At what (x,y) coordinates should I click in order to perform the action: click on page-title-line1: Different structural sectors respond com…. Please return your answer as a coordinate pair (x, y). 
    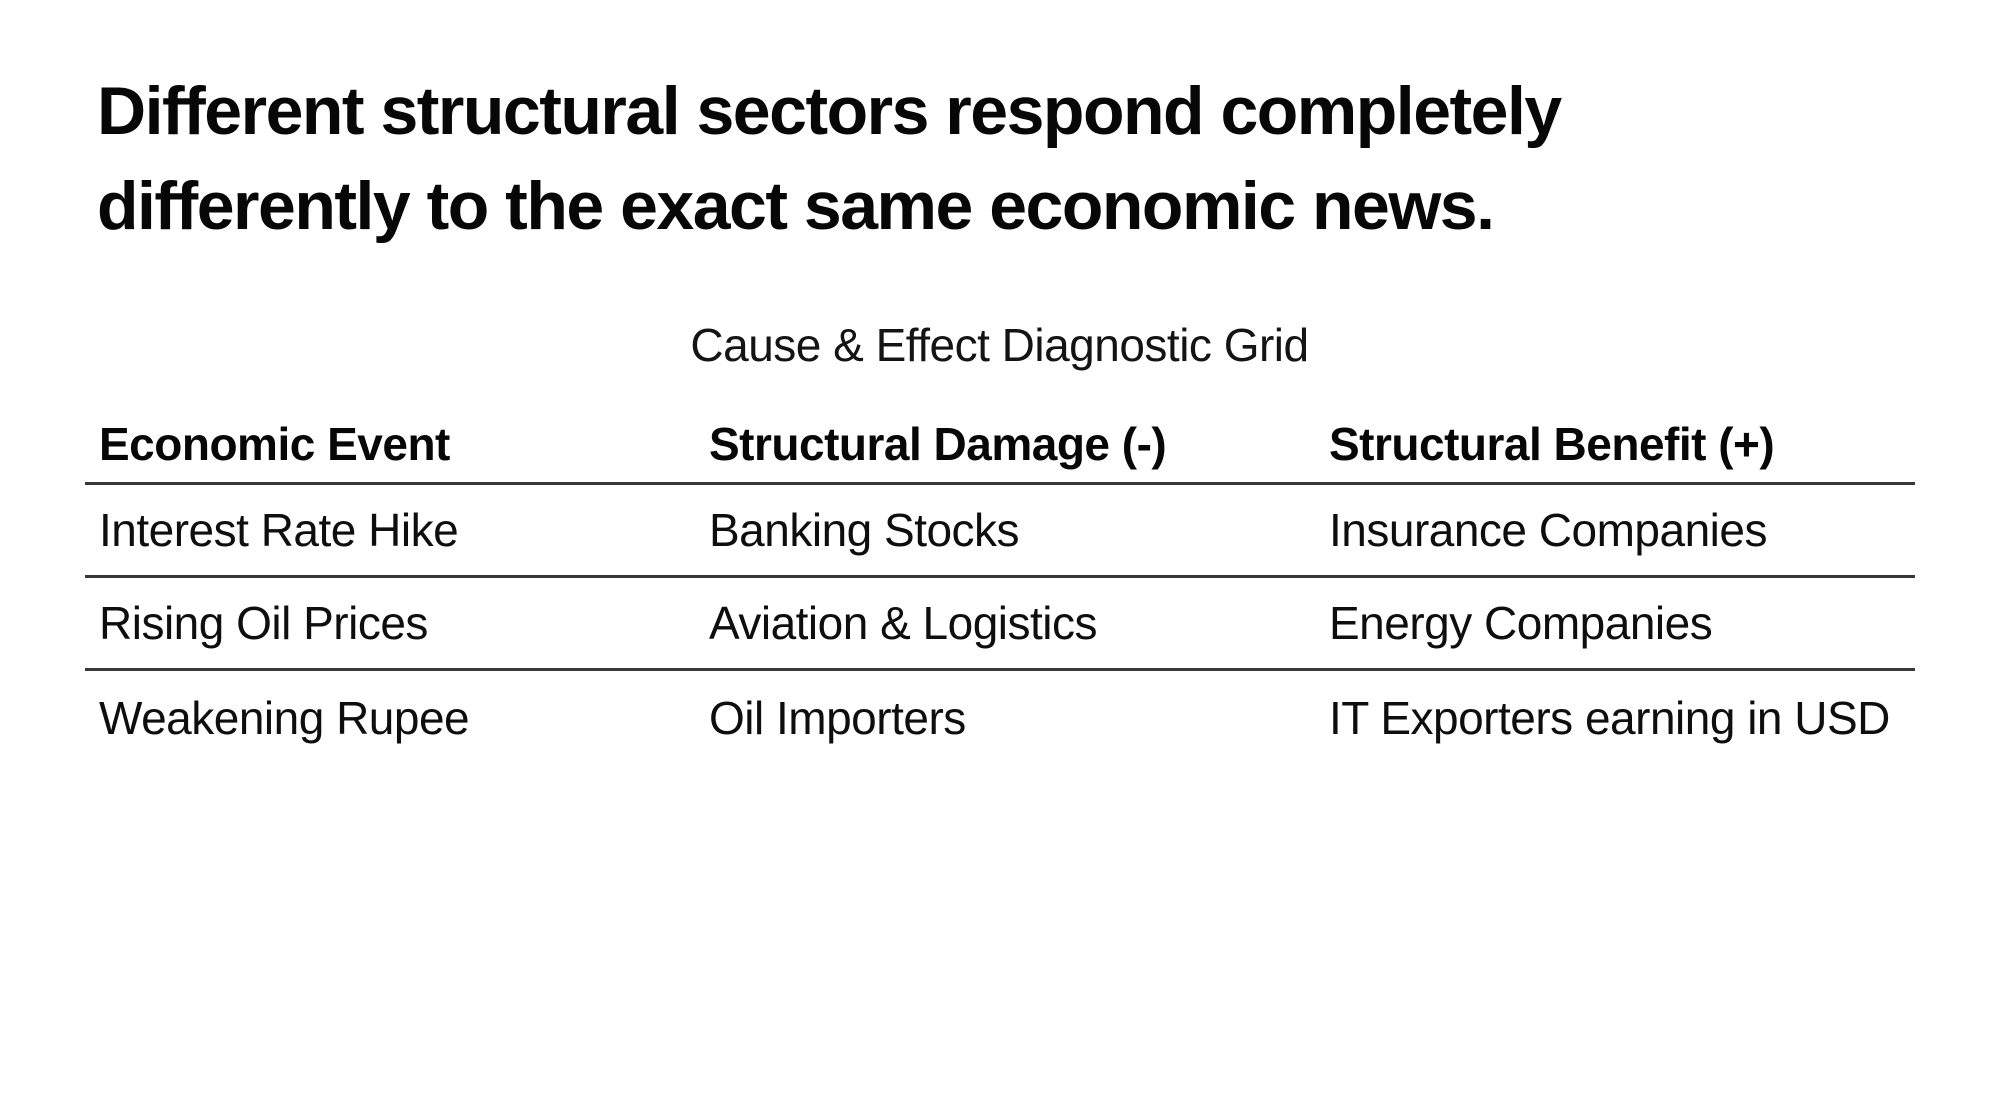
    Looking at the image, I should click on (829, 111).